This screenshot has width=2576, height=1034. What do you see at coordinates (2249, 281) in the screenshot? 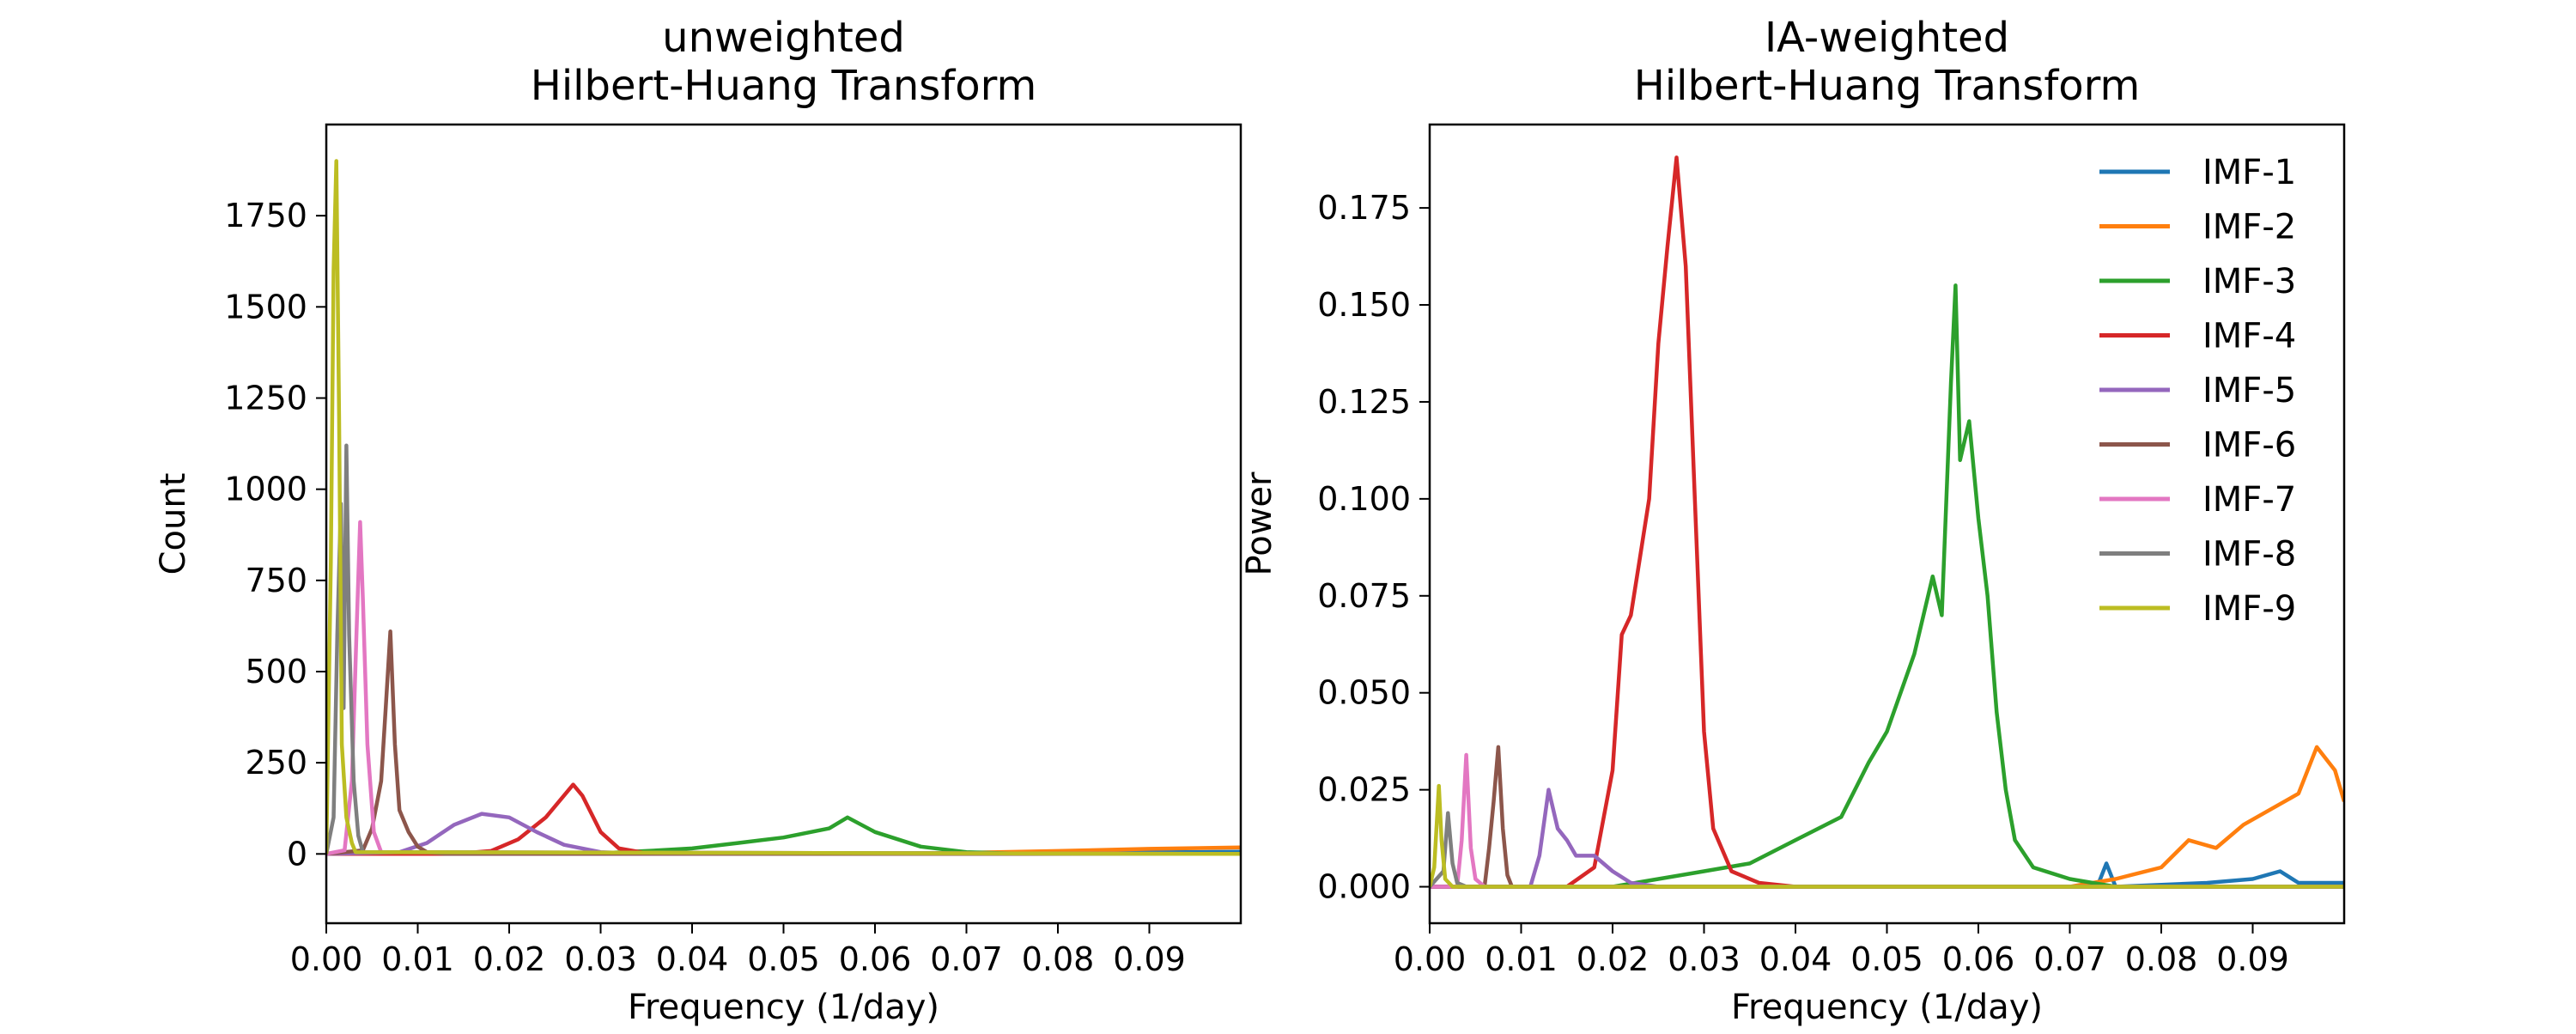
I see `legend-label-imf-3: IMF-3` at bounding box center [2249, 281].